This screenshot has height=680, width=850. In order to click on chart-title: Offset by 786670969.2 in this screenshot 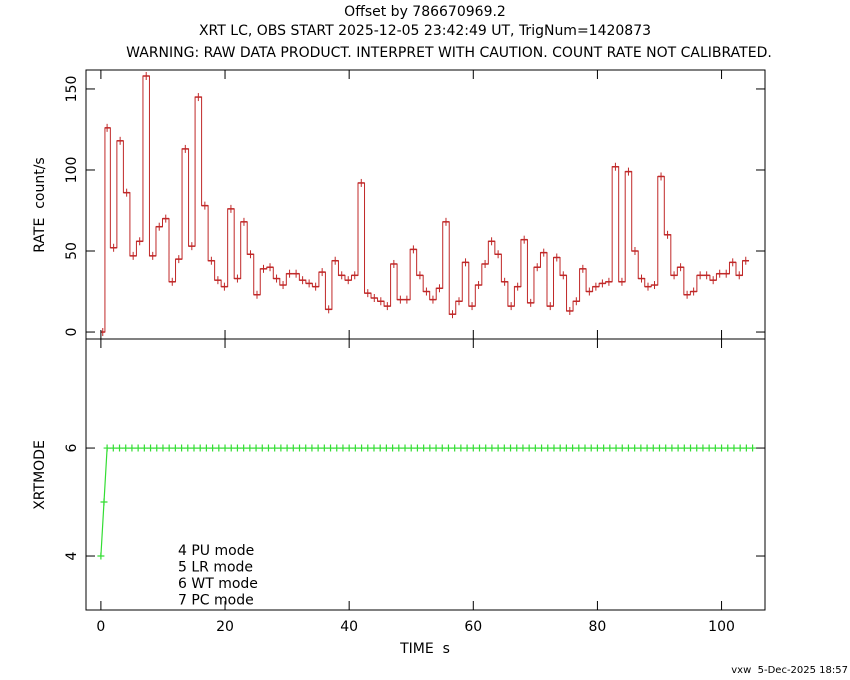, I will do `click(425, 12)`.